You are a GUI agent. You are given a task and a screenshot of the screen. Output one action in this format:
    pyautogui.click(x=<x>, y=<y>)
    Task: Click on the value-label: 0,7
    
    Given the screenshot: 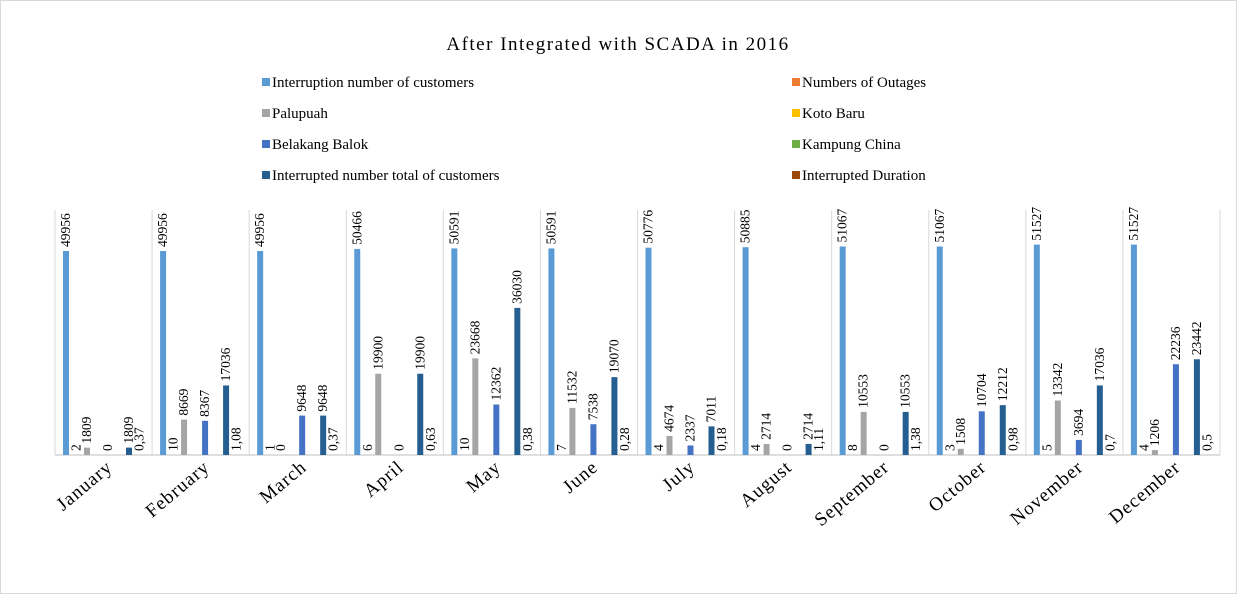 What is the action you would take?
    pyautogui.click(x=1109, y=442)
    